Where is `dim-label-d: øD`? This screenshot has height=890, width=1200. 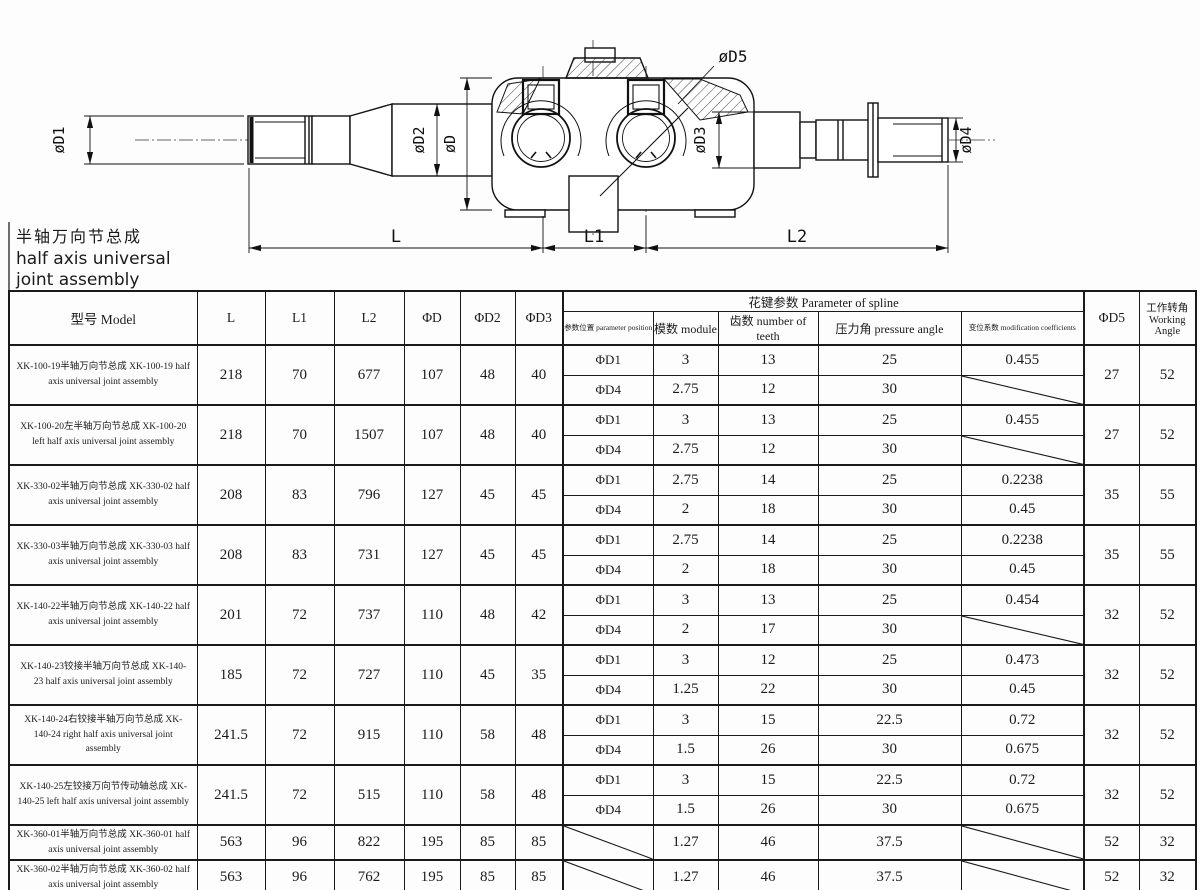
dim-label-d: øD is located at coordinates (450, 144).